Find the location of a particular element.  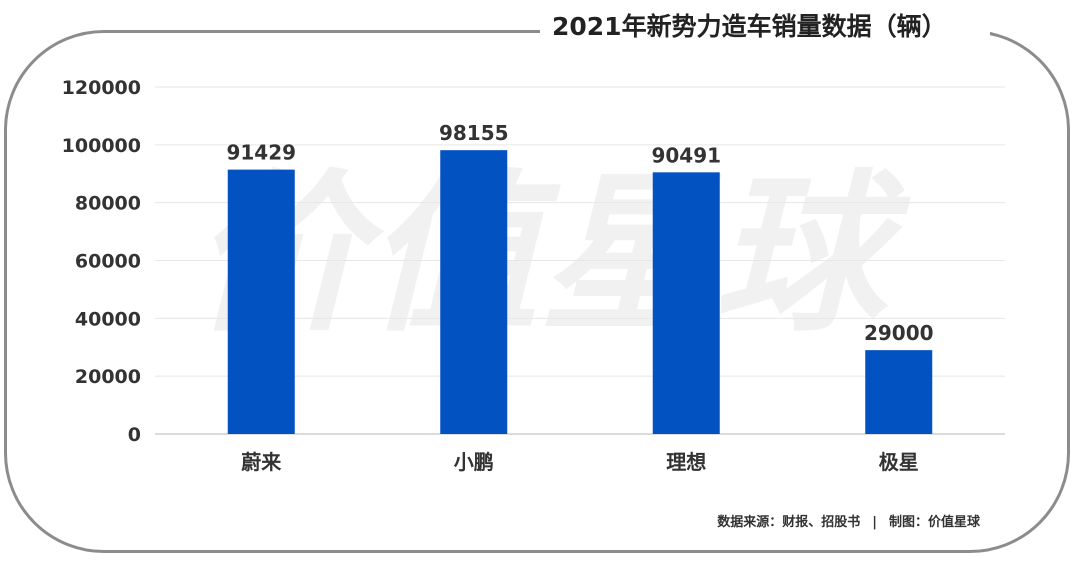

y-tick-label: 0 is located at coordinates (134, 435).